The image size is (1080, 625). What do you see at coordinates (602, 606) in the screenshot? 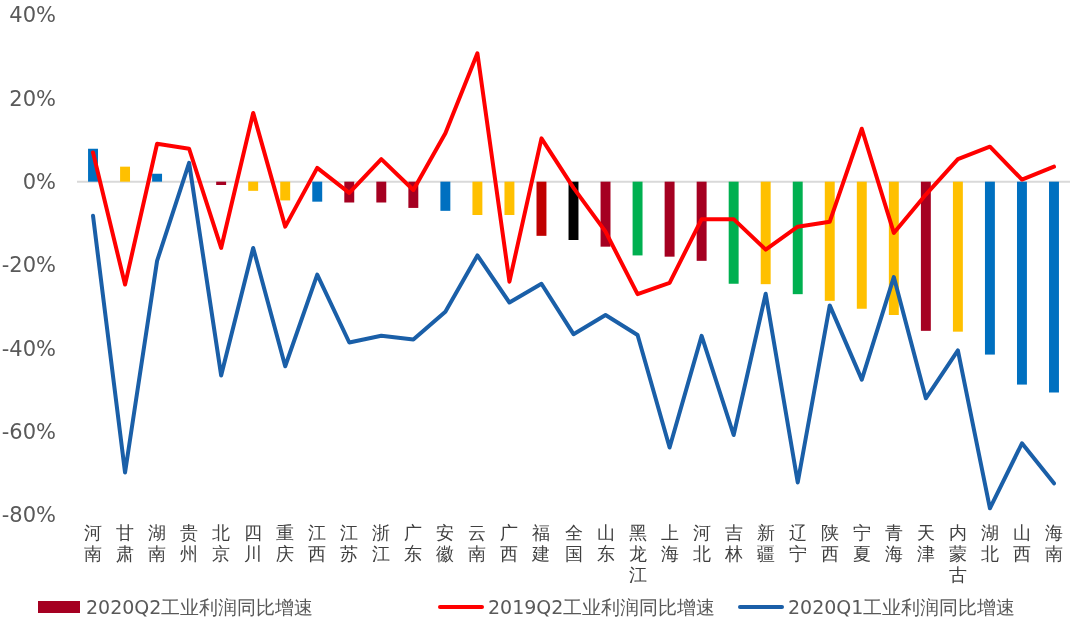
I see `legend-label: 2019Q2工业利润同比增速` at bounding box center [602, 606].